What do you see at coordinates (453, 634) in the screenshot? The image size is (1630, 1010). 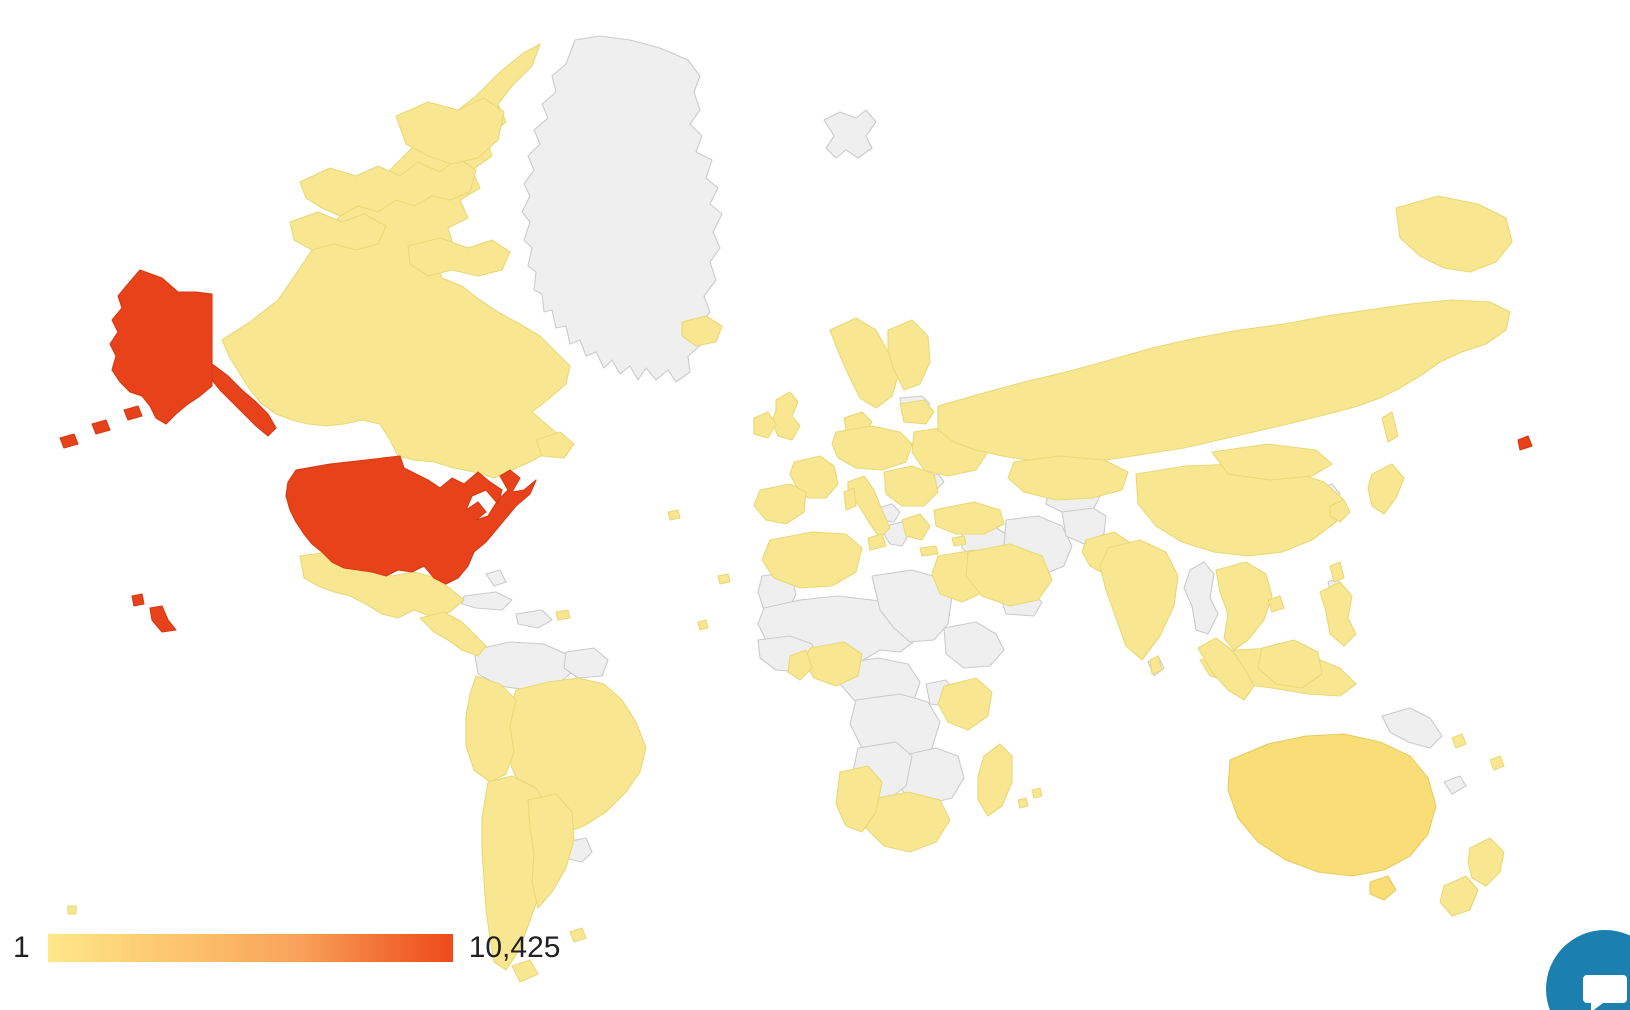 I see `country-central-america` at bounding box center [453, 634].